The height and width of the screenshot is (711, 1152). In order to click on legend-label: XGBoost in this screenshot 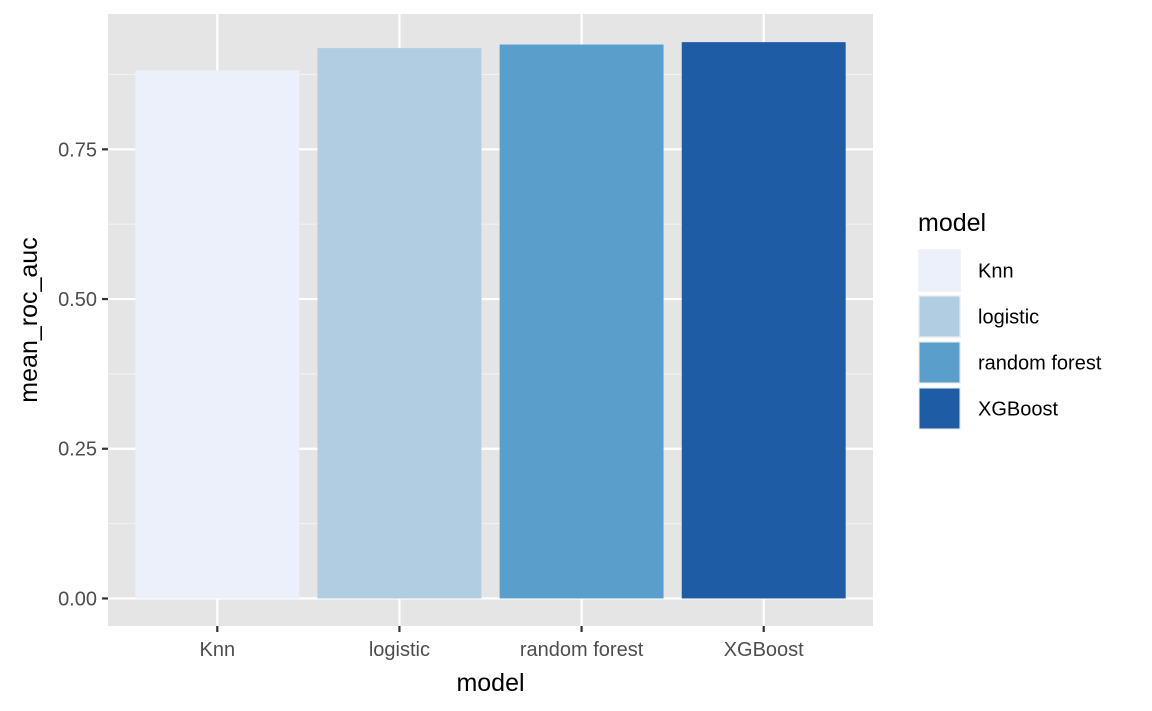, I will do `click(1018, 410)`.